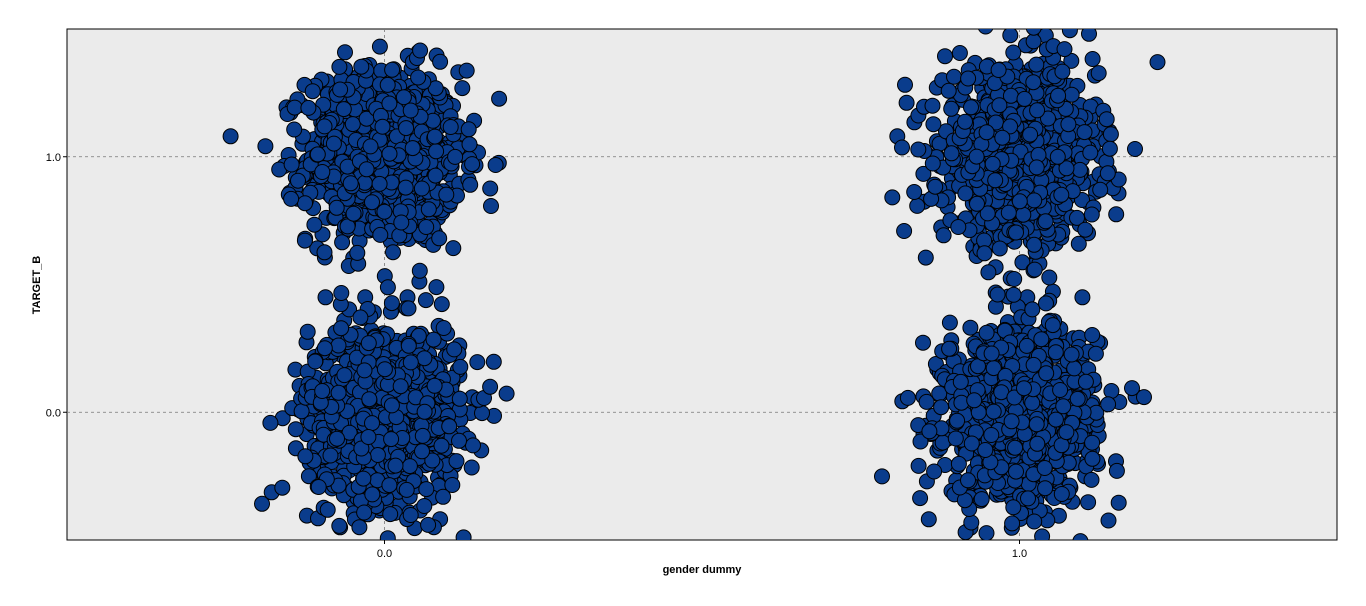 The image size is (1366, 606). Describe the element at coordinates (384, 554) in the screenshot. I see `x-tick-label: 0.0` at that location.